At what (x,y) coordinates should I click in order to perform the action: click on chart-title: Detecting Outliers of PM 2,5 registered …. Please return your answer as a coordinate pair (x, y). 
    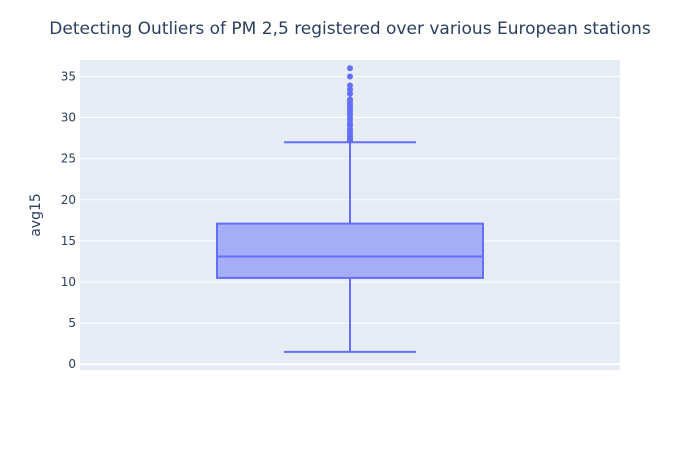
    Looking at the image, I should click on (350, 29).